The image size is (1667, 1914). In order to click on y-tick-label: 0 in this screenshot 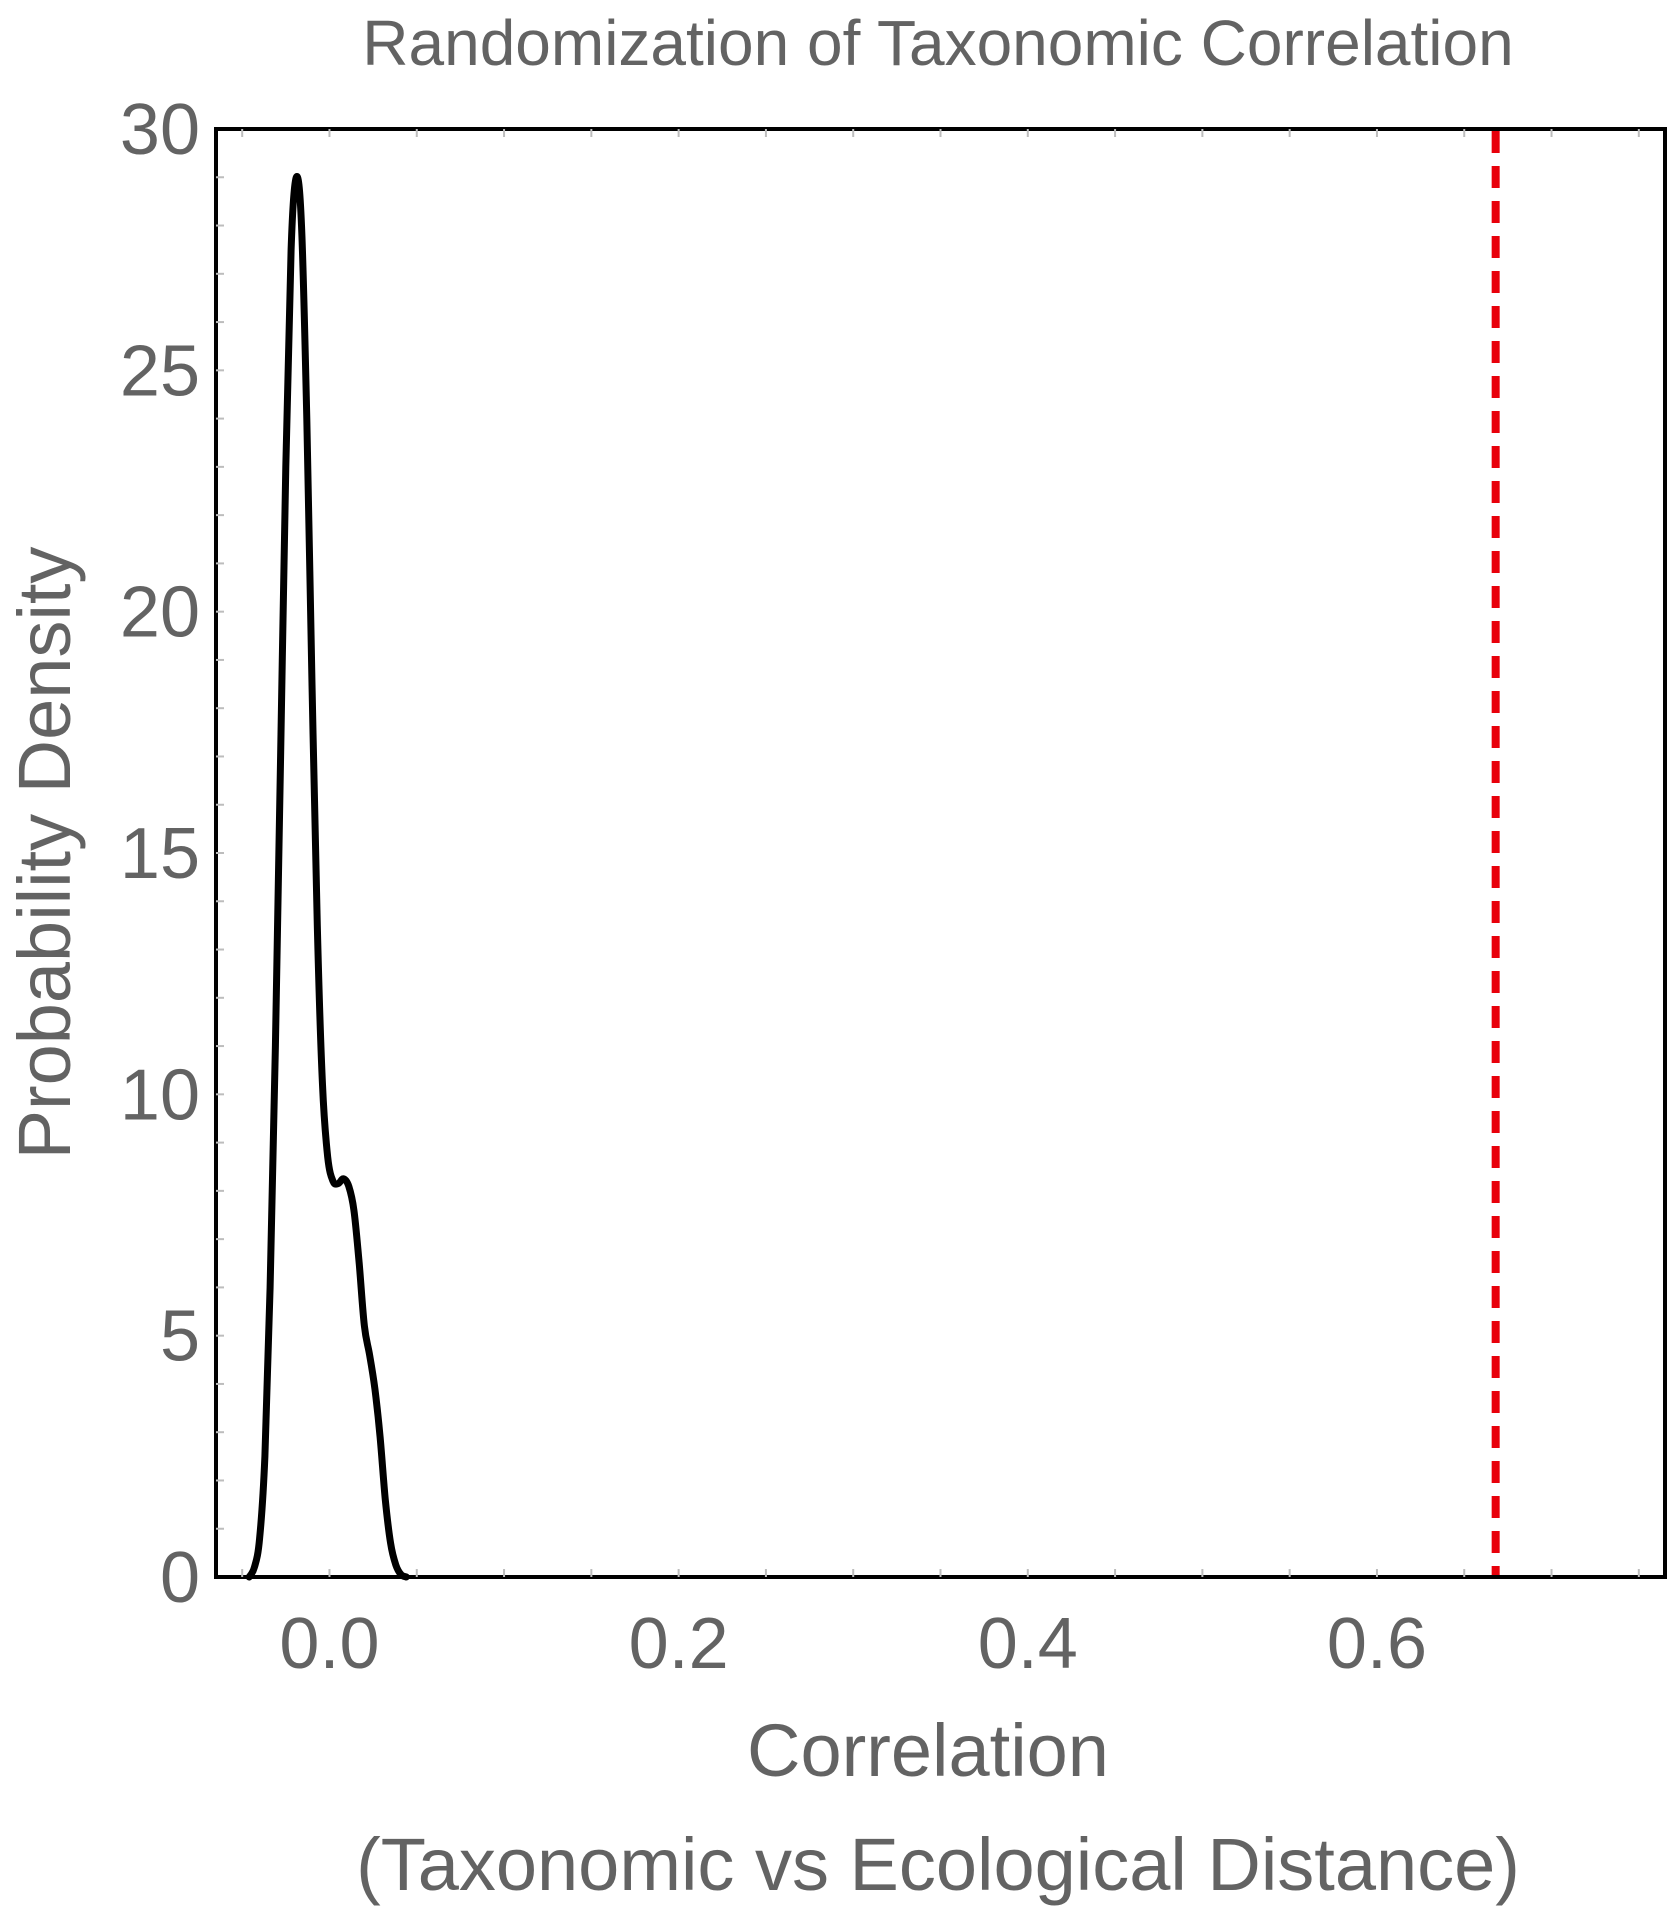, I will do `click(180, 1578)`.